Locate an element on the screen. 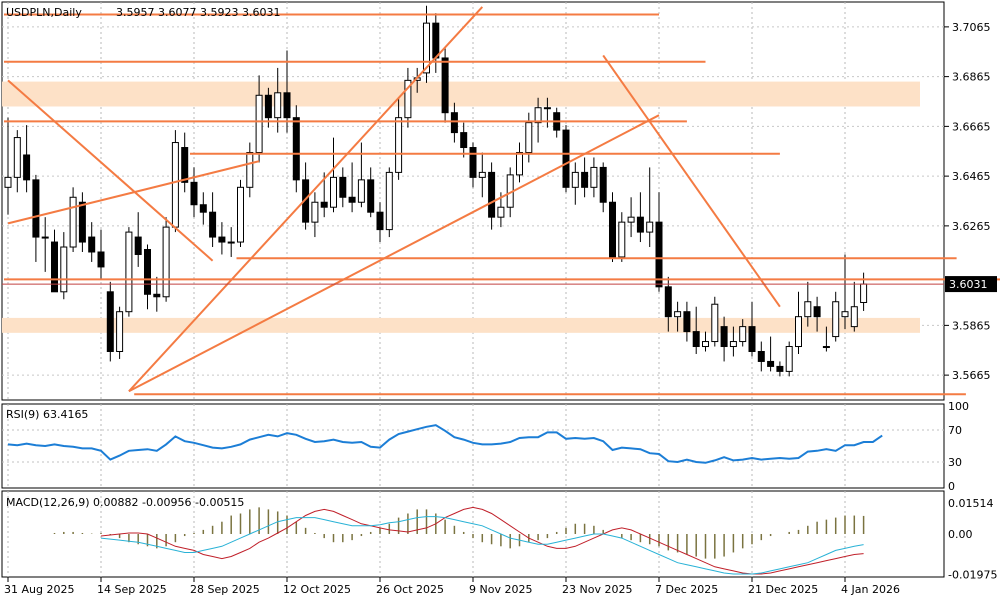 Image resolution: width=1000 pixels, height=600 pixels. macd-tick-label: 0.01514 is located at coordinates (971, 503).